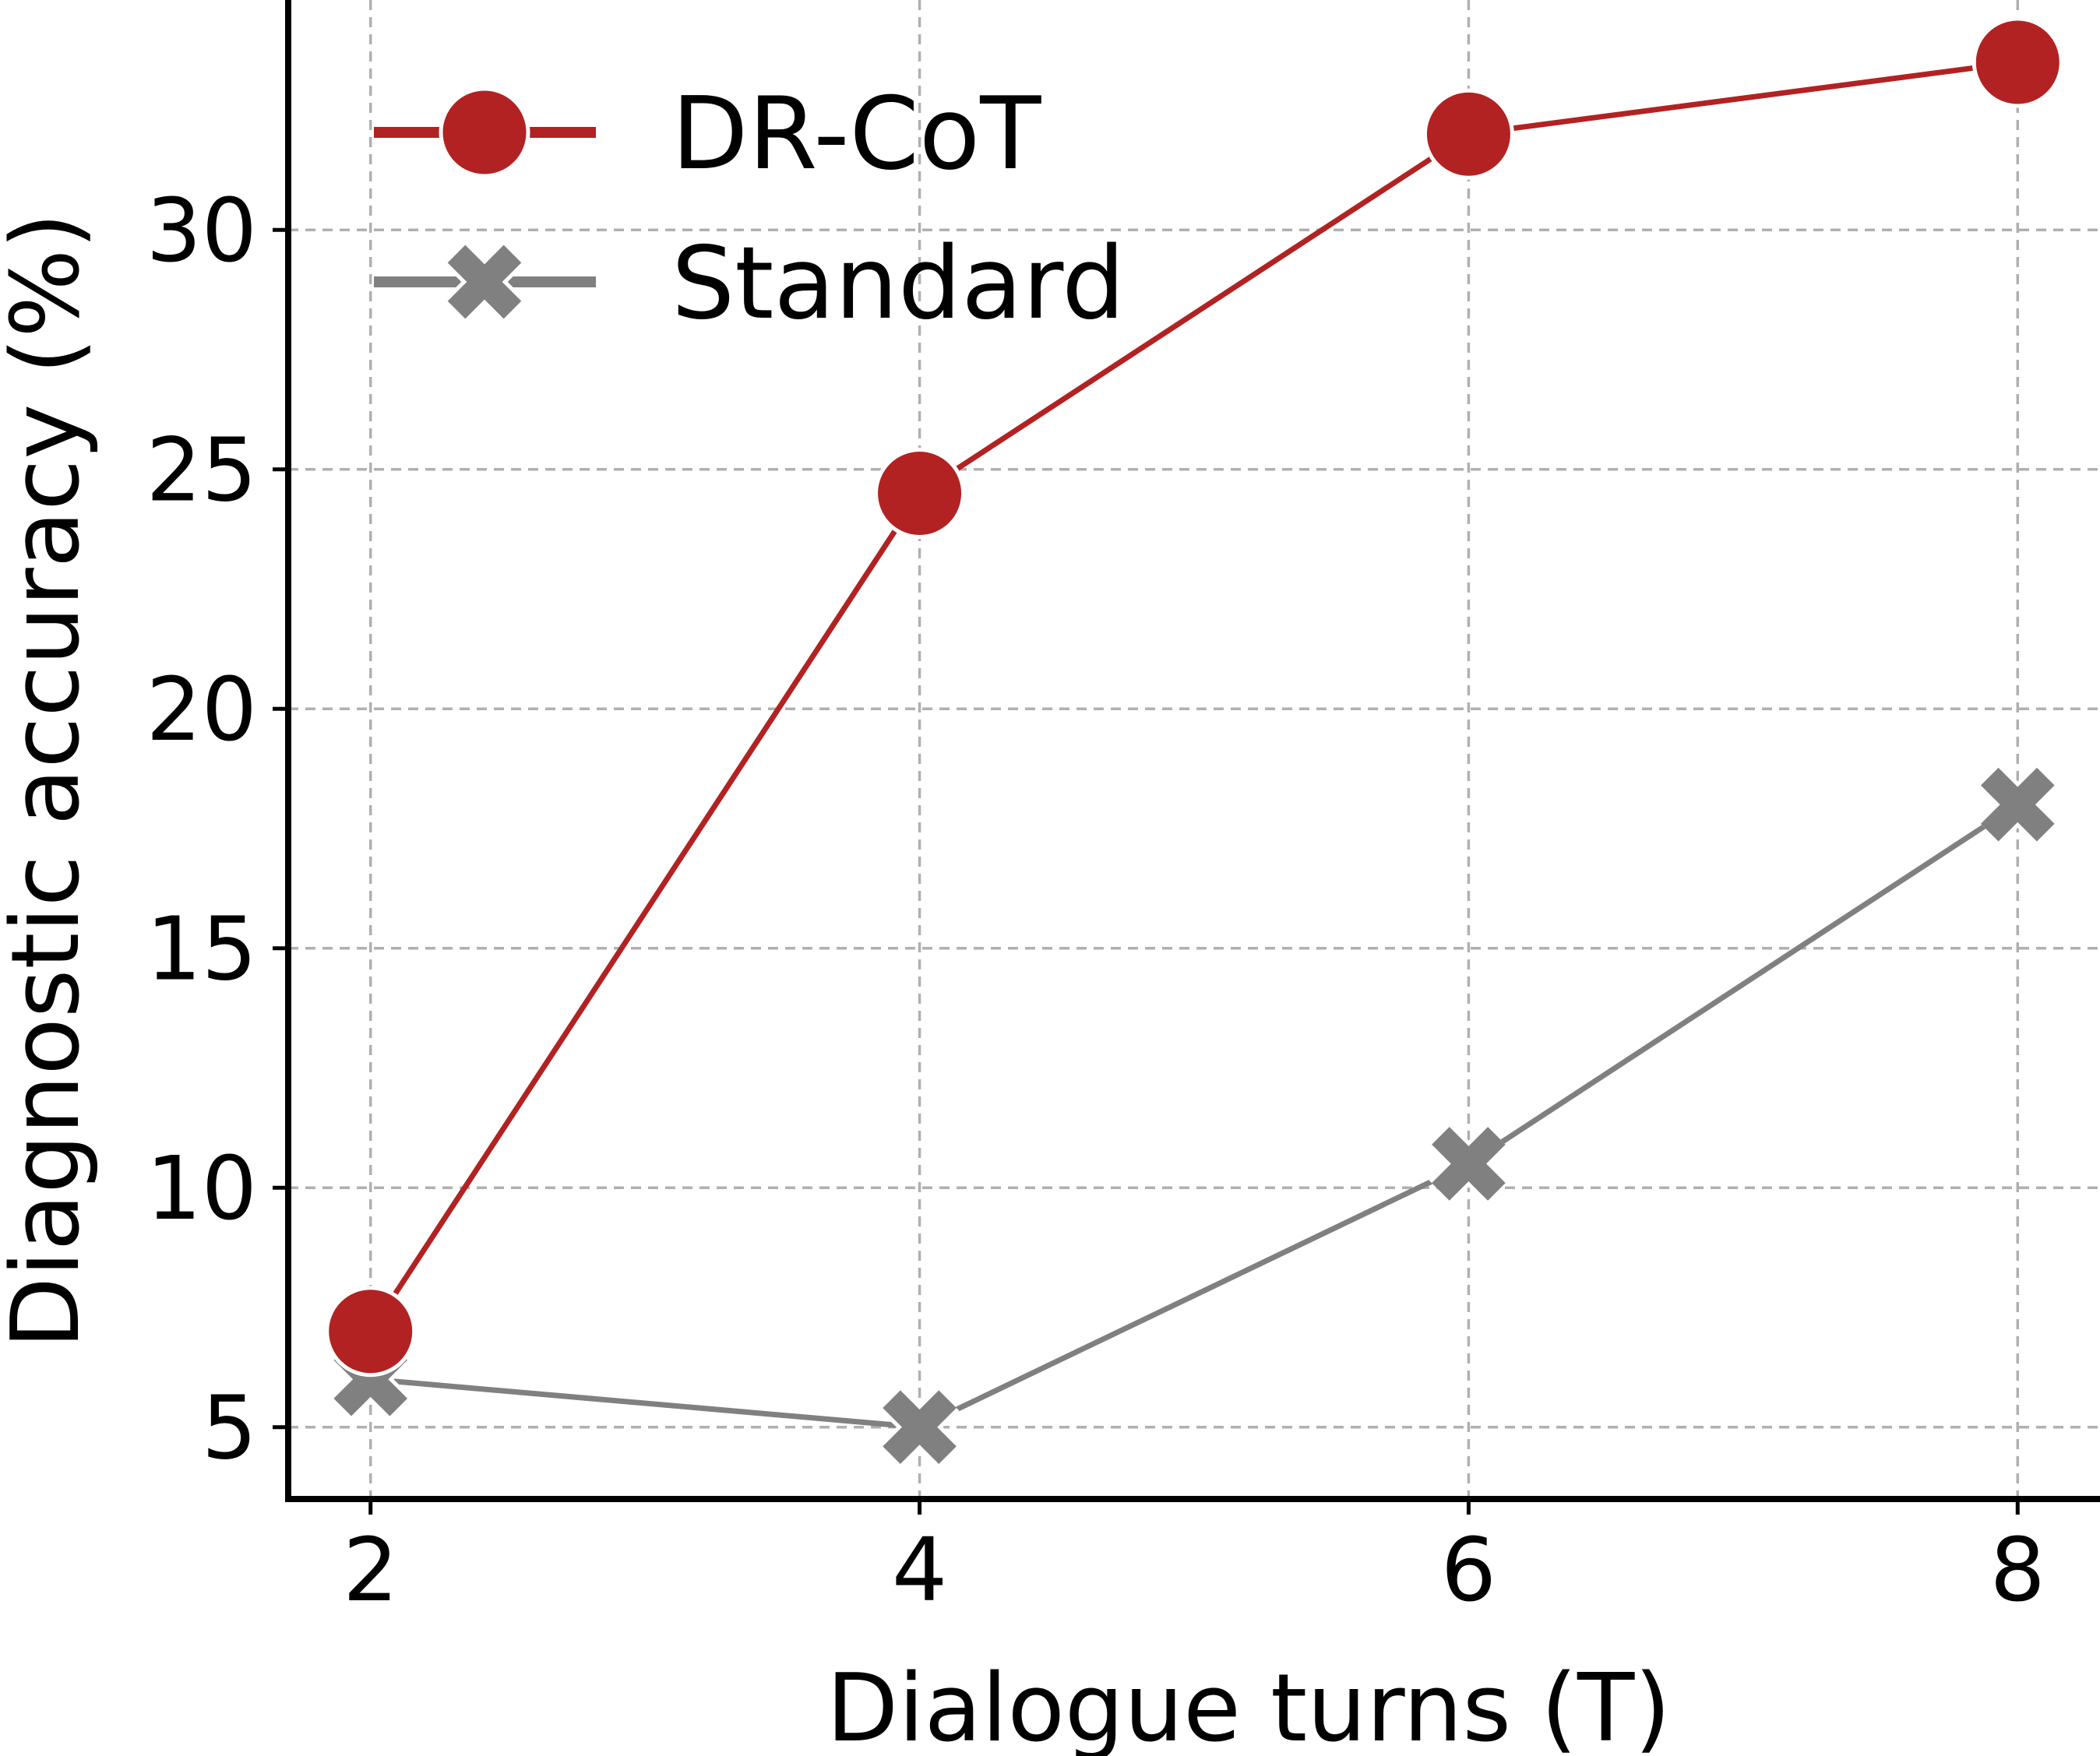 The image size is (2100, 1756). What do you see at coordinates (370, 1570) in the screenshot?
I see `x-tick-label: 2` at bounding box center [370, 1570].